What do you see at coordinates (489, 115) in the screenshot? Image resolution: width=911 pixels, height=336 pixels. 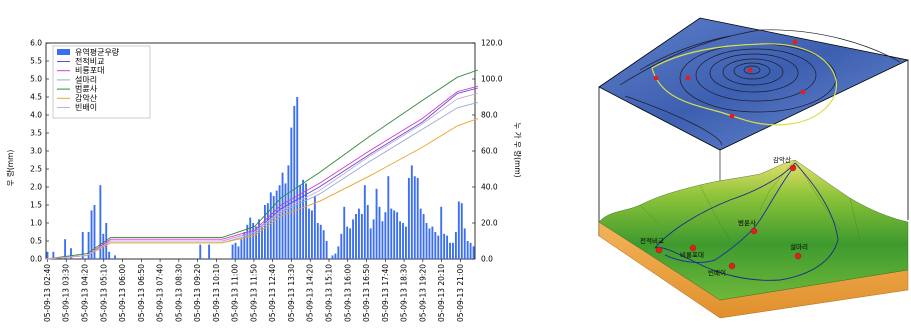 I see `right-tick-label: 80.0` at bounding box center [489, 115].